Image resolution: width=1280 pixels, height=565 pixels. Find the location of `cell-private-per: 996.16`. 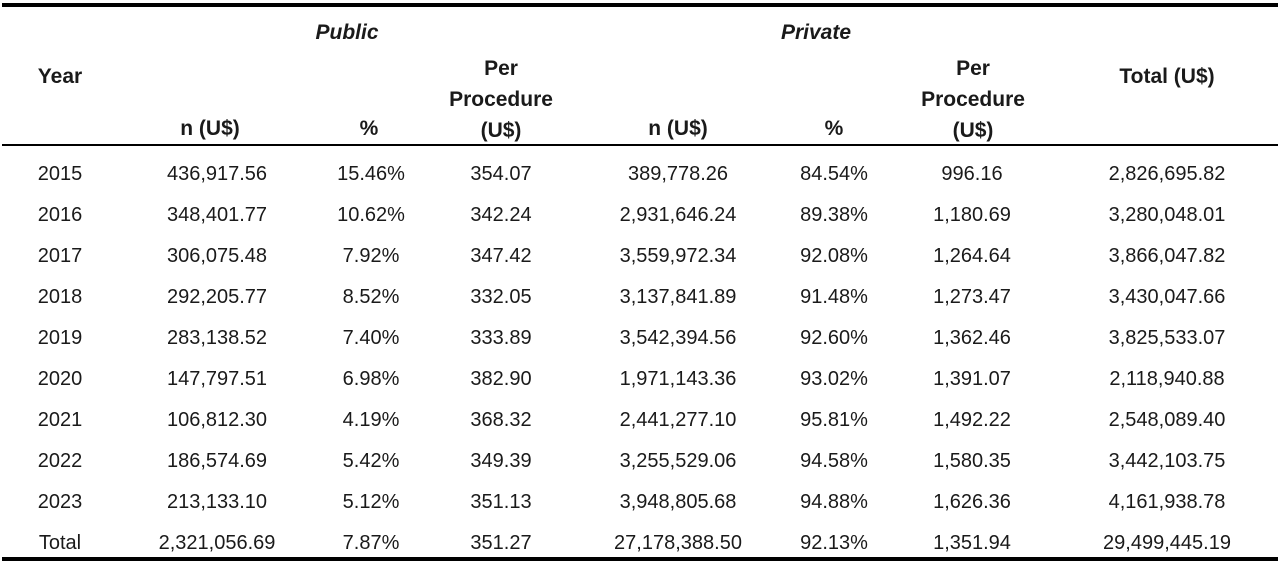

cell-private-per: 996.16 is located at coordinates (972, 174).